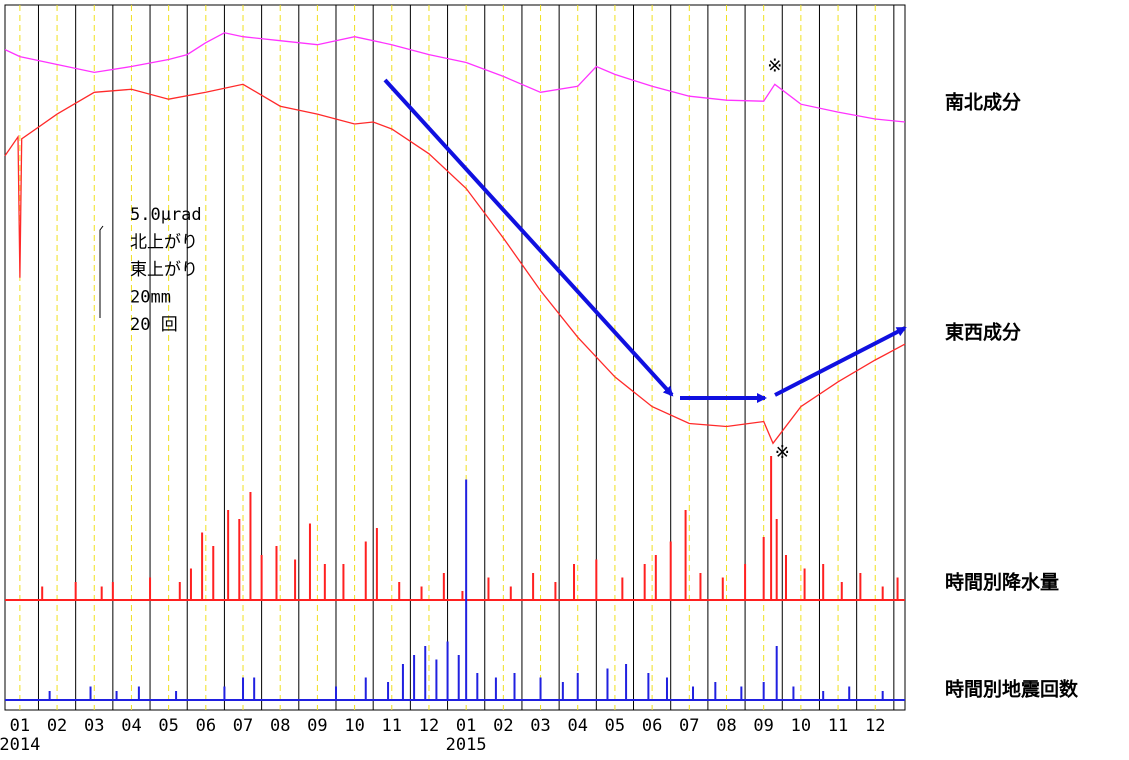 The image size is (1129, 760). Describe the element at coordinates (1002, 582) in the screenshot. I see `series-label: 時間別降水量` at that location.